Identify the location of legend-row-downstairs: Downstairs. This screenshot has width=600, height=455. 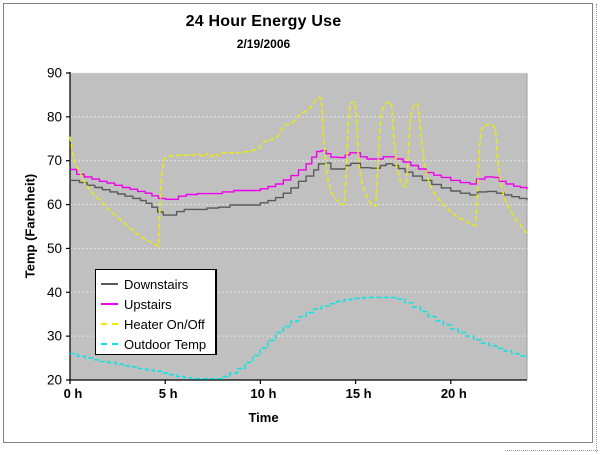
(158, 284).